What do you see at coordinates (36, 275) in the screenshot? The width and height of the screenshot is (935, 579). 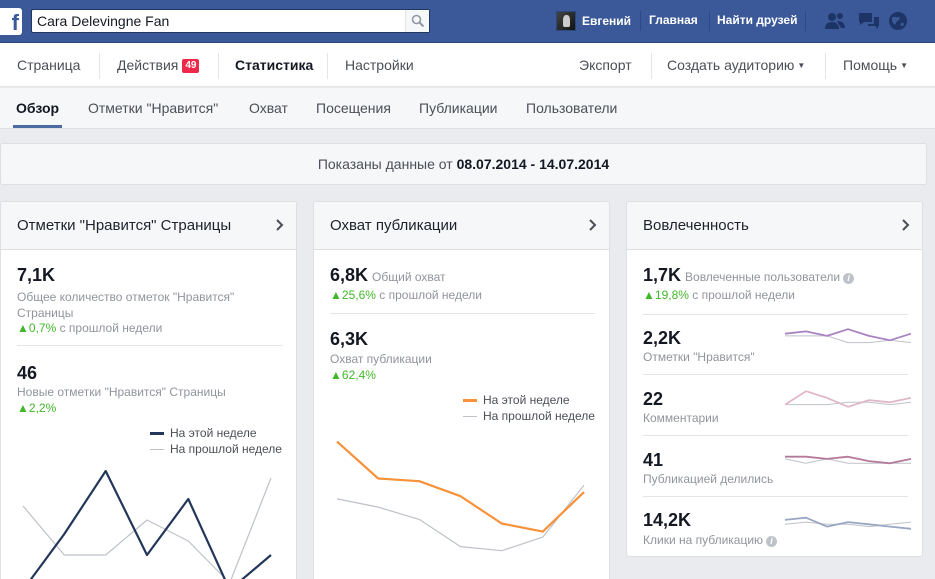 I see `total-likes-value: 7,1K` at bounding box center [36, 275].